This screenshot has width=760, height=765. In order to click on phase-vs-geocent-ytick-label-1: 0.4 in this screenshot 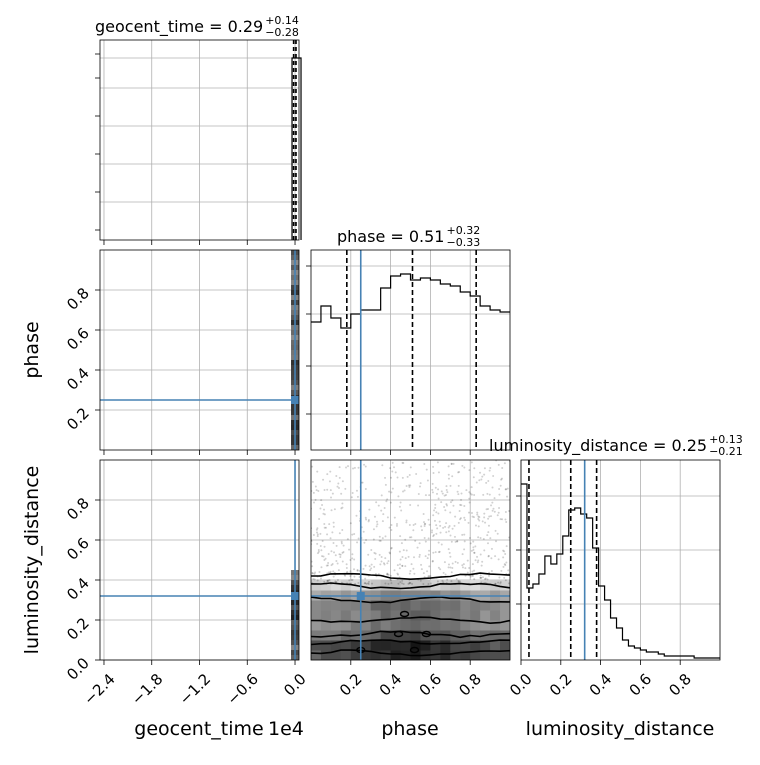, I will do `click(78, 379)`.